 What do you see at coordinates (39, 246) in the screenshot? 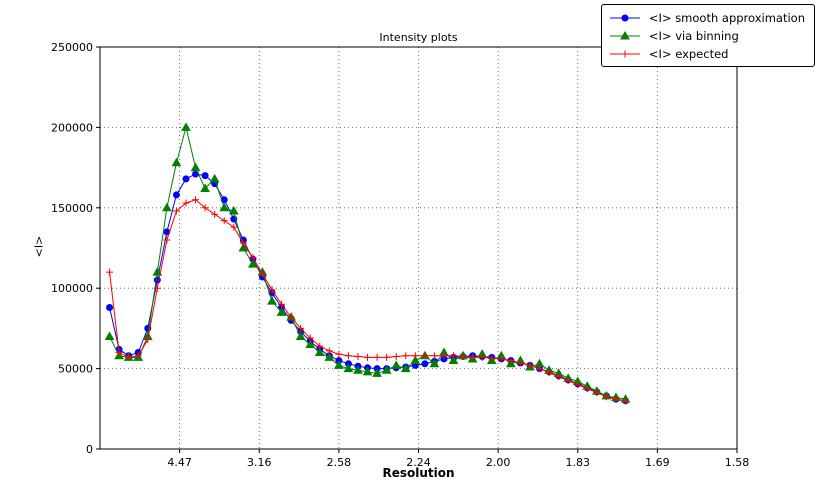
I see `y-axis-label: <I>` at bounding box center [39, 246].